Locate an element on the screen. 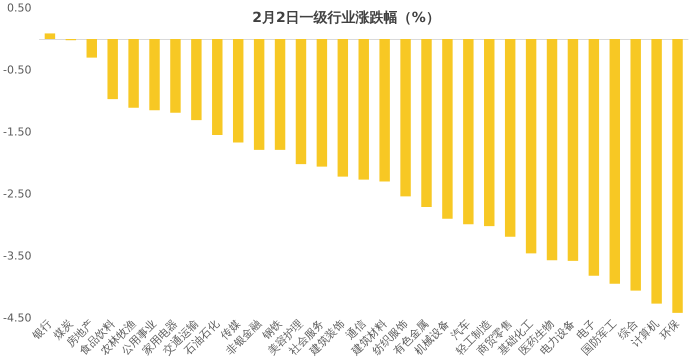  y-tick-label: -2.50 is located at coordinates (17, 193).